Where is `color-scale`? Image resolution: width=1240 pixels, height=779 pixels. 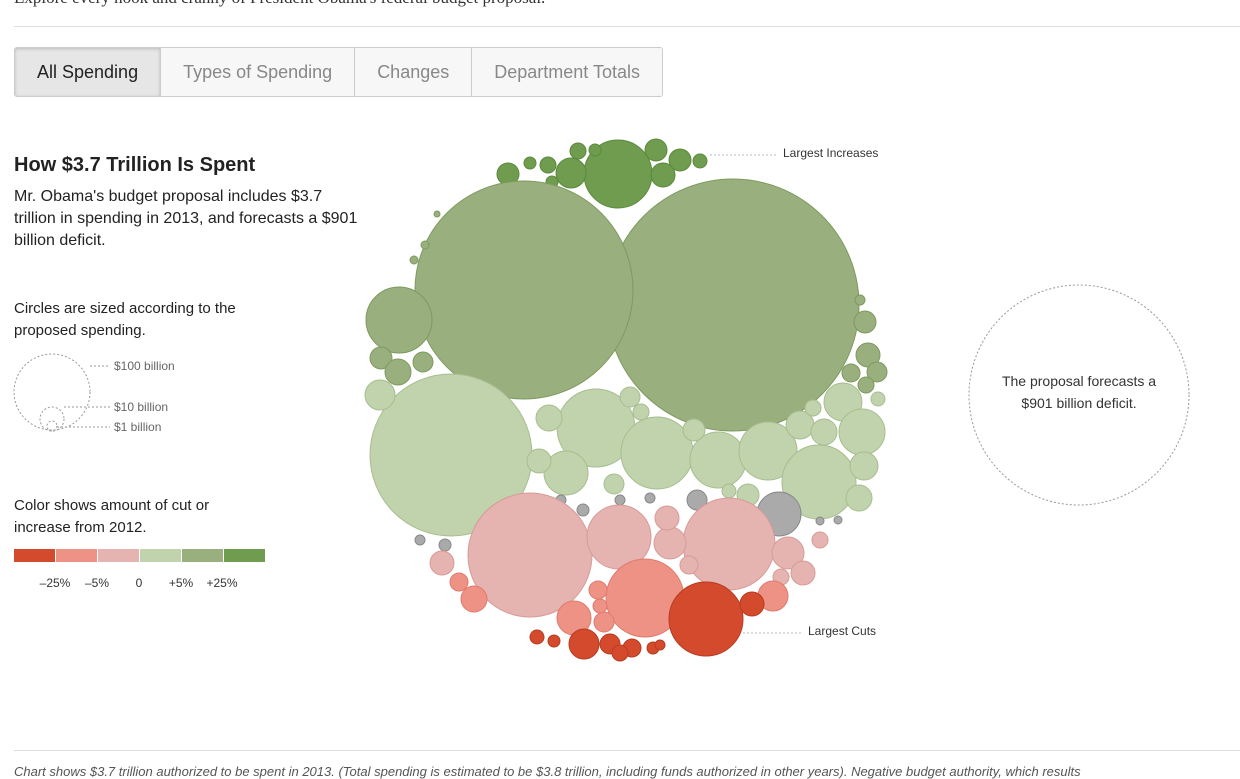
color-scale is located at coordinates (139, 555).